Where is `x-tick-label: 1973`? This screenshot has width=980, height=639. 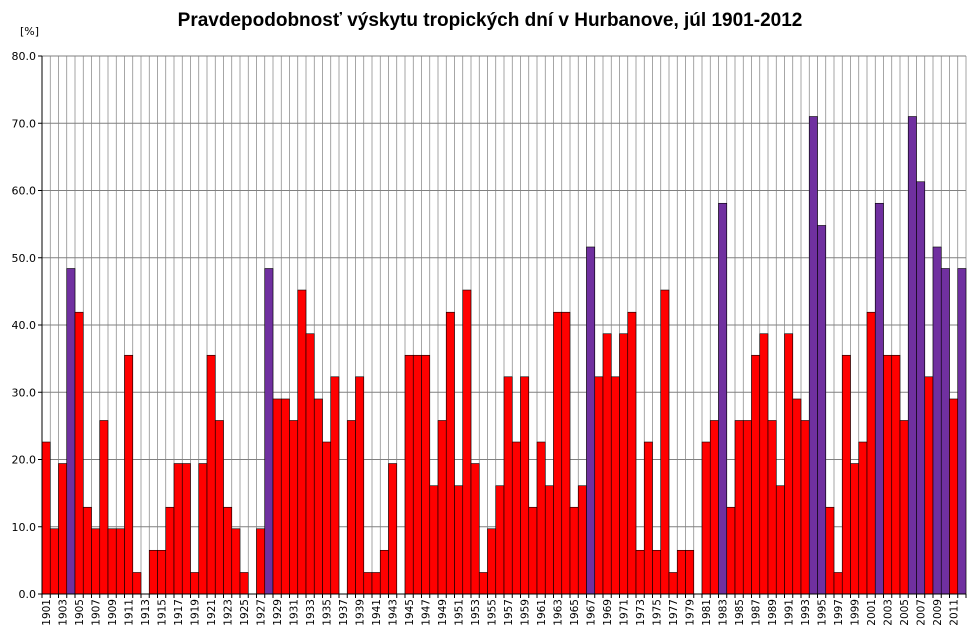 x-tick-label: 1973 is located at coordinates (641, 612).